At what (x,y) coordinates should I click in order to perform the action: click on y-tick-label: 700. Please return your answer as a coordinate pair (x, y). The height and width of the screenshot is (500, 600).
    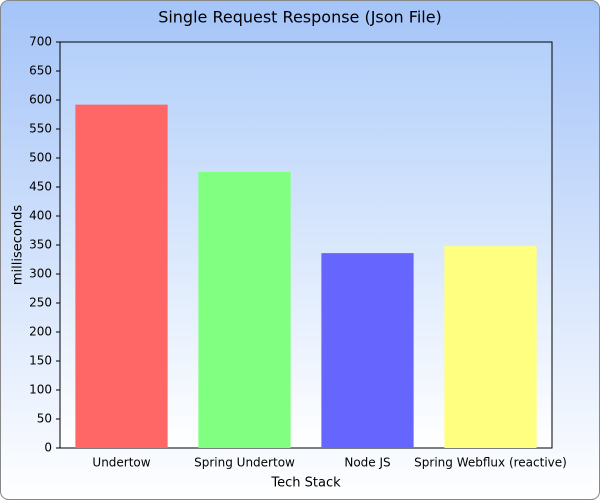
    Looking at the image, I should click on (40, 42).